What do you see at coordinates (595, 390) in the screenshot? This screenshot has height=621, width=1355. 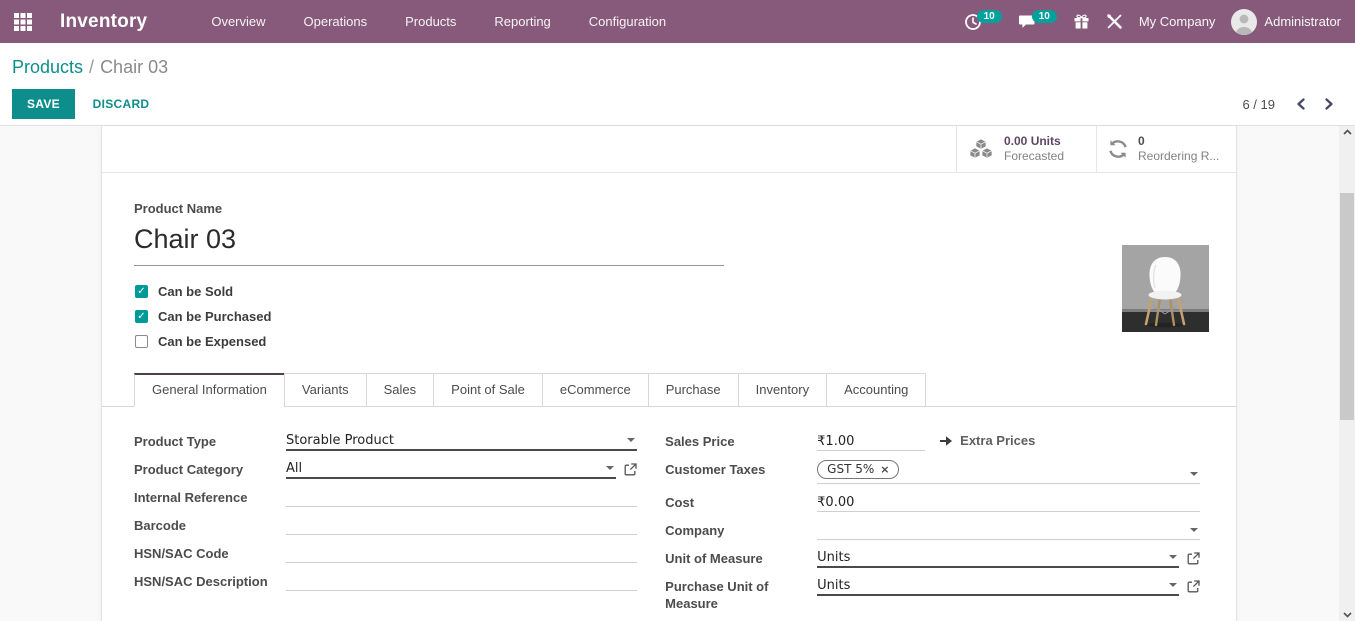 I see `tab-ecommerce: eCommerce` at bounding box center [595, 390].